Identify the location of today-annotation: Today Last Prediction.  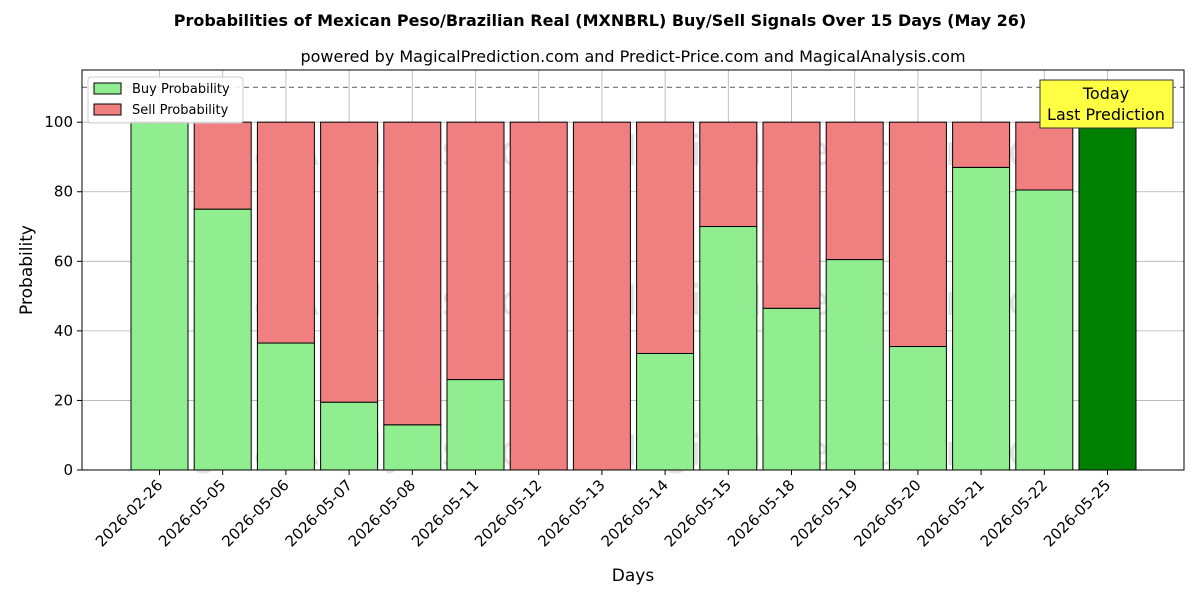
(1106, 104).